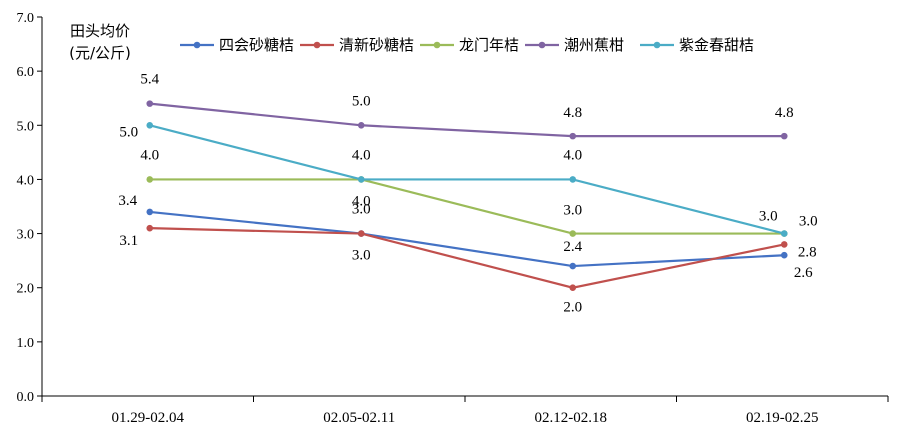 This screenshot has height=442, width=901. Describe the element at coordinates (26, 289) in the screenshot. I see `y-tick-label: 2.0` at that location.